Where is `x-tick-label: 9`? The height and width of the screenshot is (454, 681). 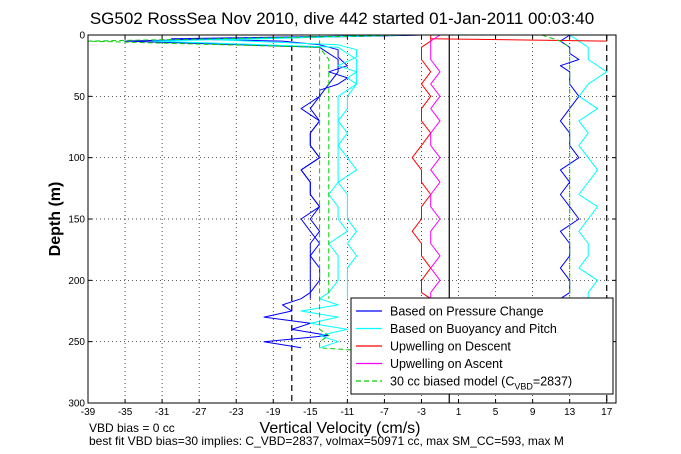 x-tick-label: 9 is located at coordinates (533, 412).